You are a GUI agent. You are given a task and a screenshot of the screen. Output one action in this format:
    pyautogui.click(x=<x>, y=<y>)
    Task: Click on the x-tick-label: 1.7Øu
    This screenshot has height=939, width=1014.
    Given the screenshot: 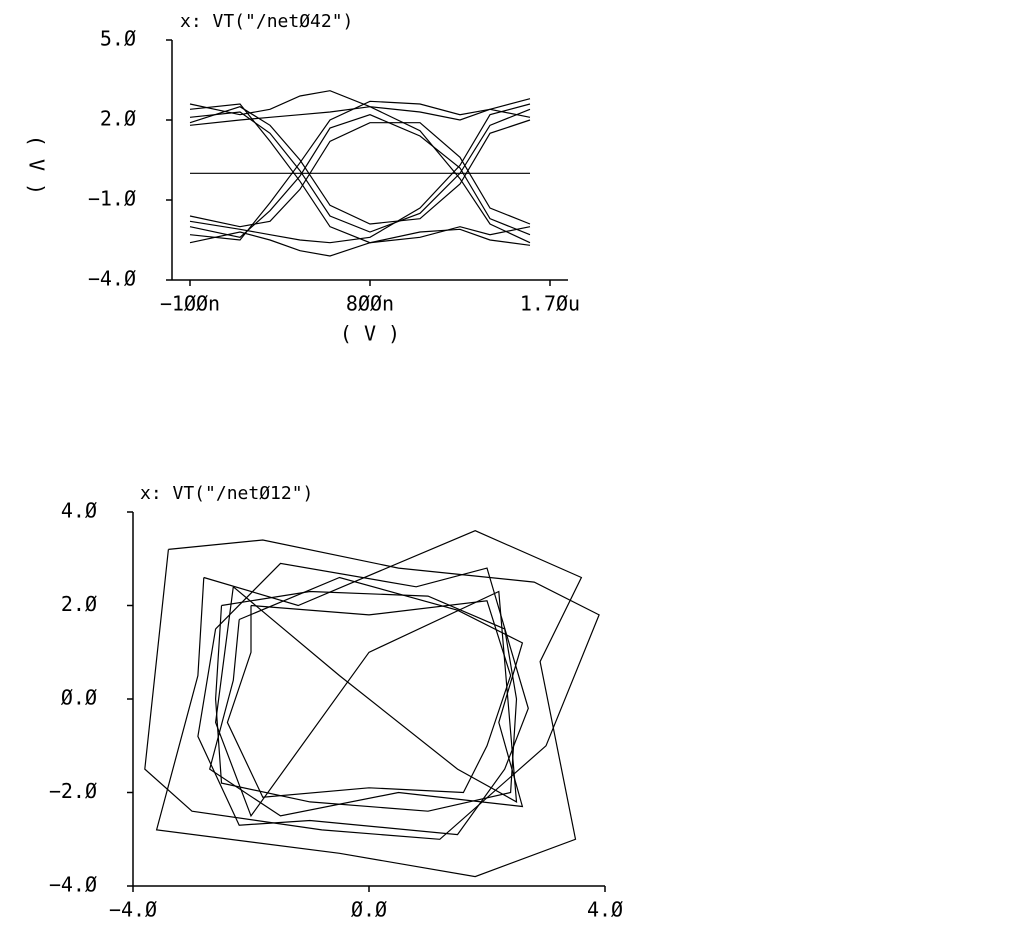 What is the action you would take?
    pyautogui.click(x=550, y=304)
    